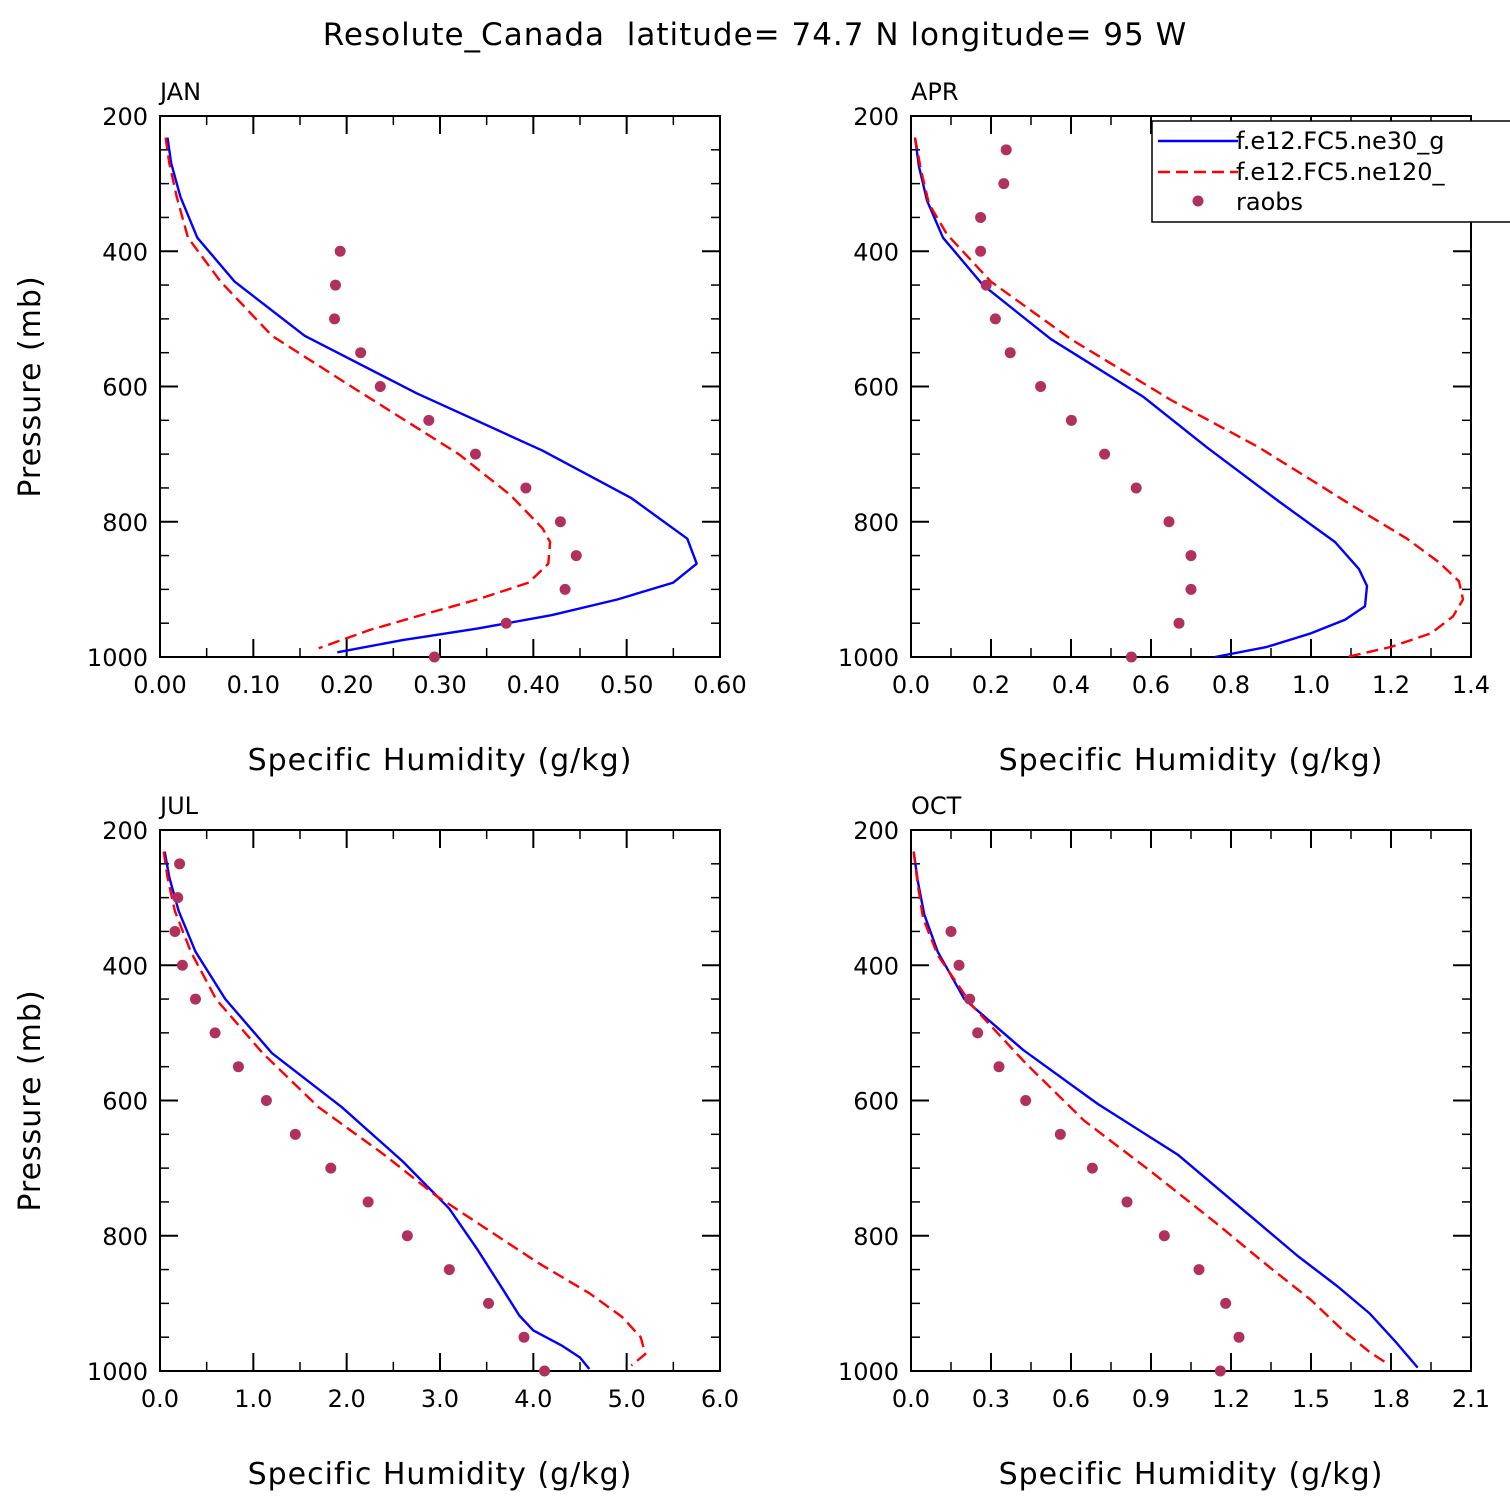 Image resolution: width=1510 pixels, height=1510 pixels. Describe the element at coordinates (1471, 685) in the screenshot. I see `x-tick-label: 1.4` at that location.